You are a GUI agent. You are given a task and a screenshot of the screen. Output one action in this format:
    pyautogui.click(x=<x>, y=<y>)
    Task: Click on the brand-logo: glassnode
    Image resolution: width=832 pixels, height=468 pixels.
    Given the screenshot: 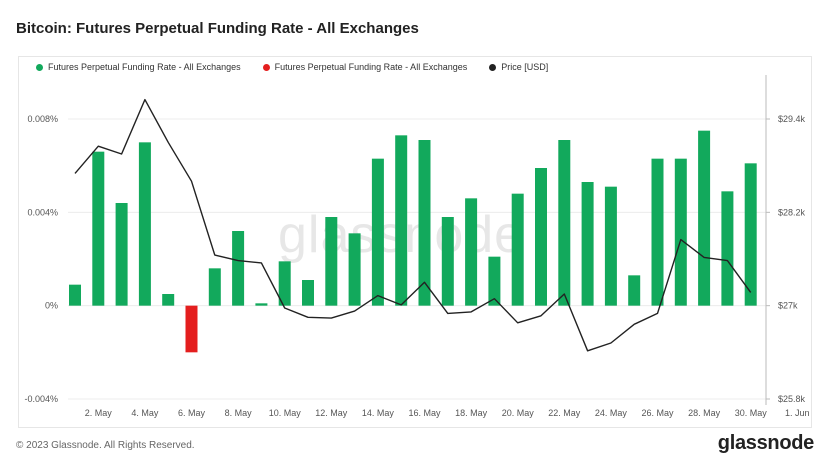 What is the action you would take?
    pyautogui.click(x=766, y=443)
    